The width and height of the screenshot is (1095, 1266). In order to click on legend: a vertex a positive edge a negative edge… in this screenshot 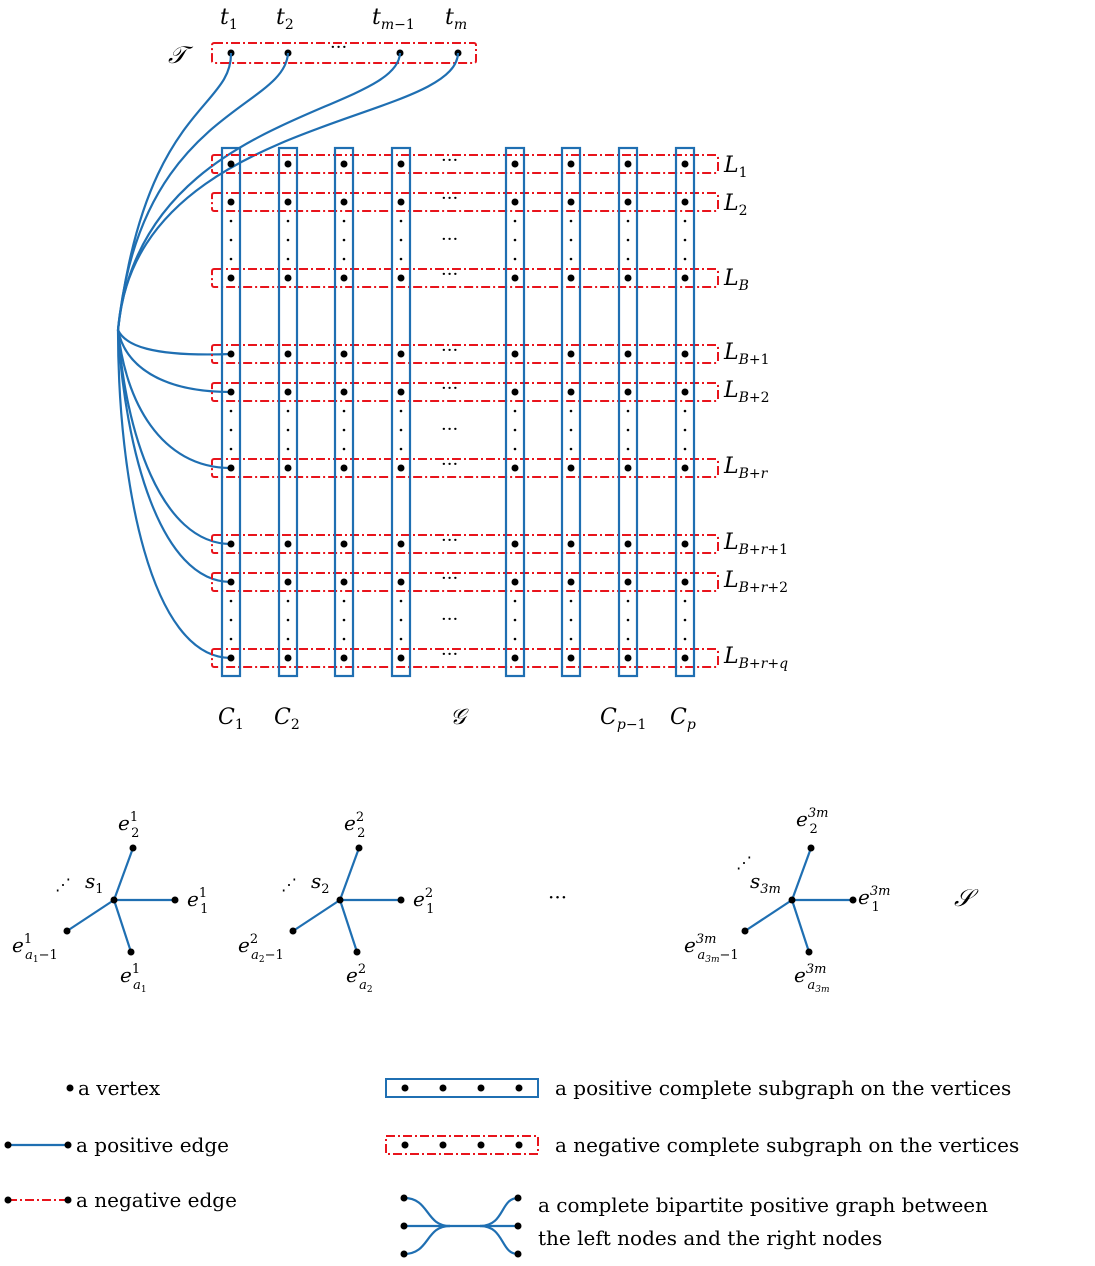, I will do `click(511, 1167)`.